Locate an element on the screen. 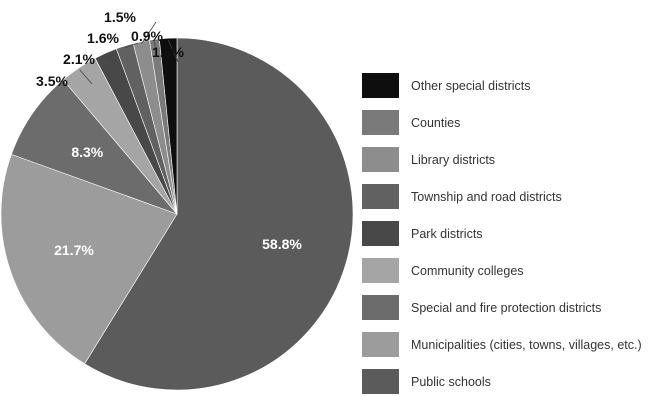 This screenshot has height=396, width=666. legend-label: Public schools is located at coordinates (451, 382).